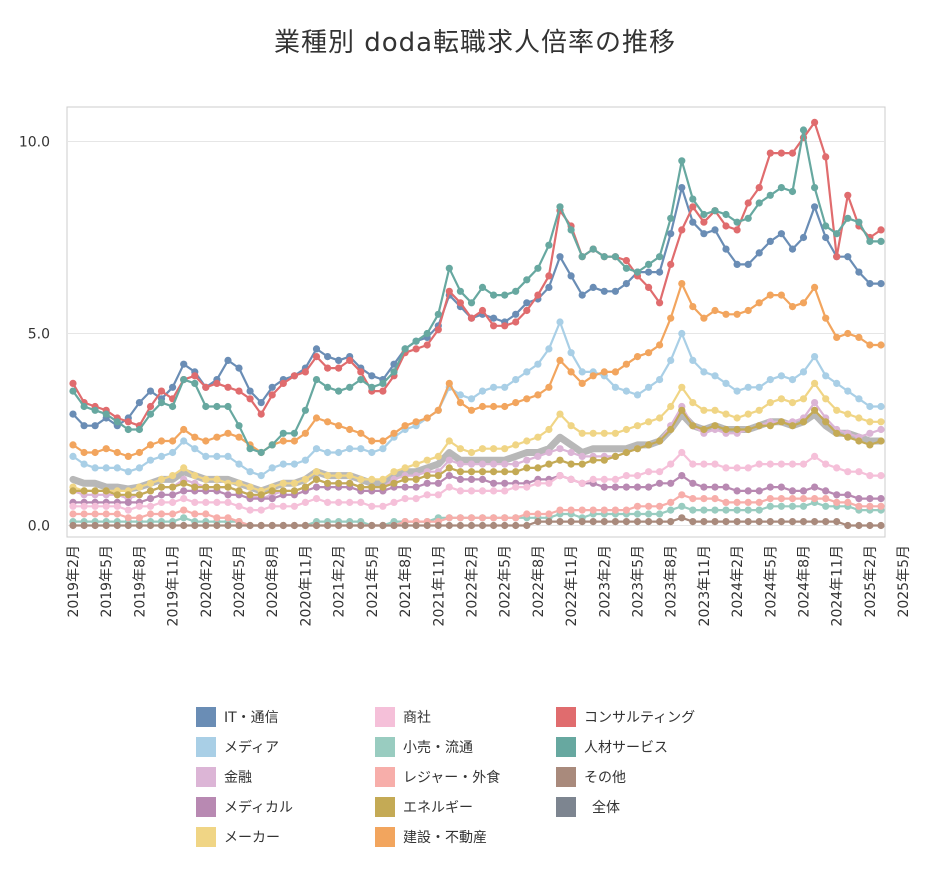 The image size is (950, 870). I want to click on legend-item: 金融, so click(224, 777).